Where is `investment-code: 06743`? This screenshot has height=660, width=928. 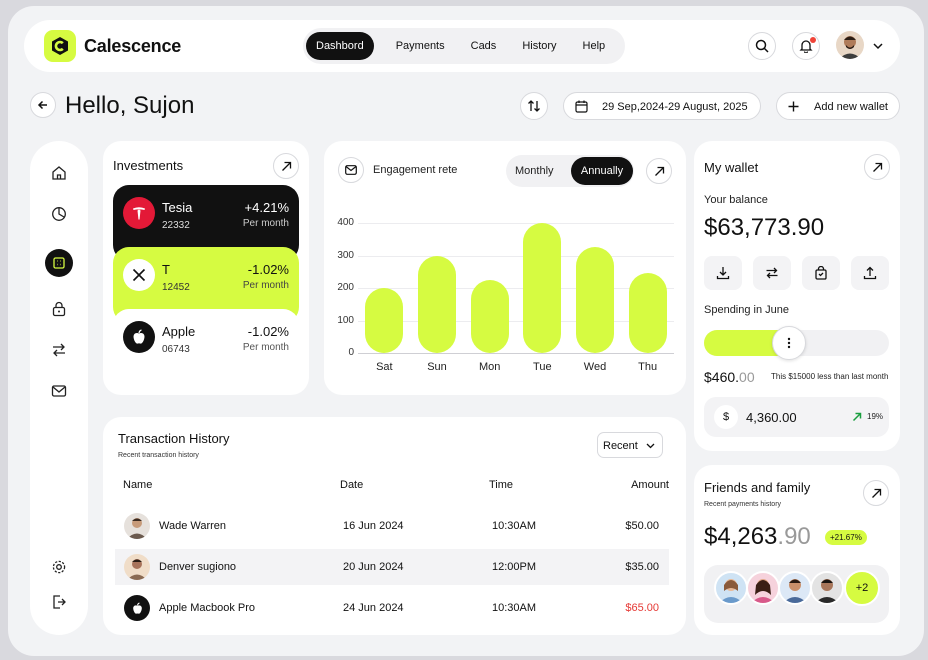 investment-code: 06743 is located at coordinates (176, 349).